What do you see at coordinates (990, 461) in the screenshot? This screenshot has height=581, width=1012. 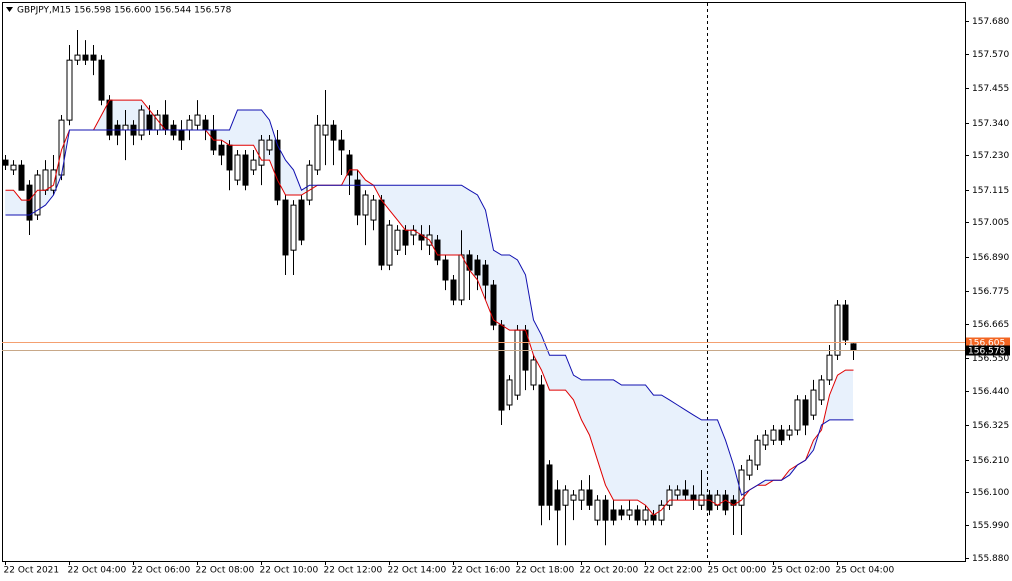 I see `y-tick-label: 156.210` at bounding box center [990, 461].